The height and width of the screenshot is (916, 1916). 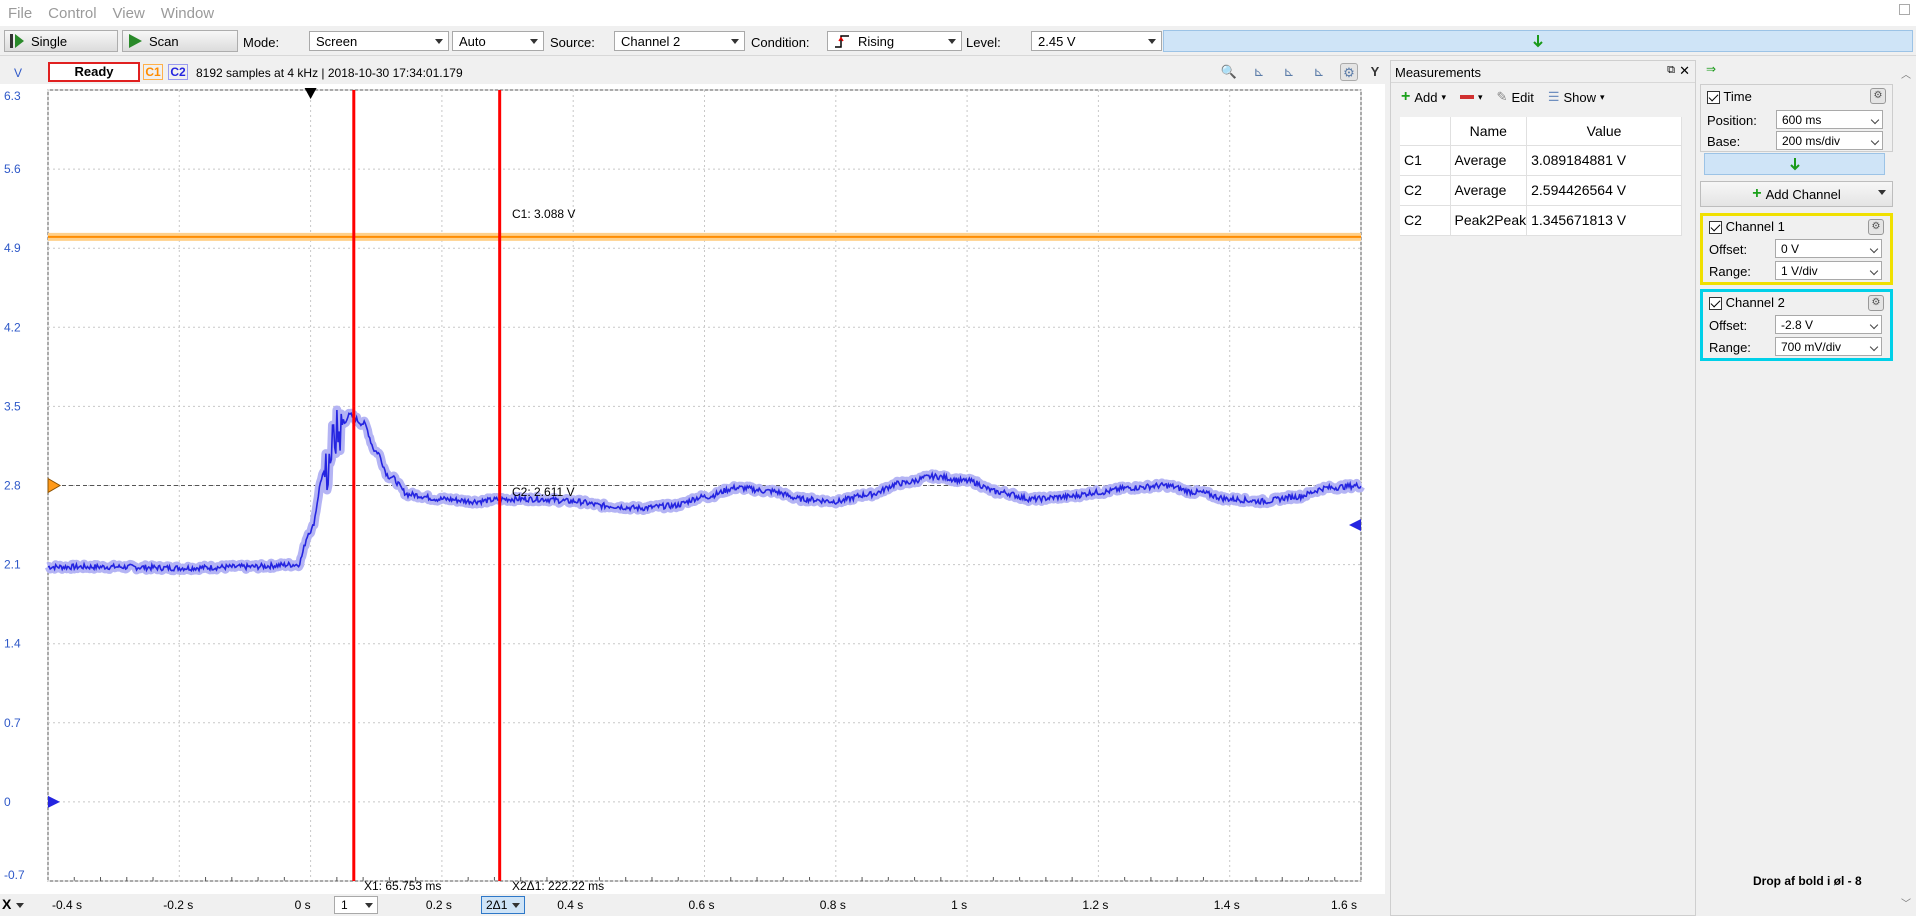 I want to click on table-row: C2 Average 2.594426564 V, so click(x=1541, y=190).